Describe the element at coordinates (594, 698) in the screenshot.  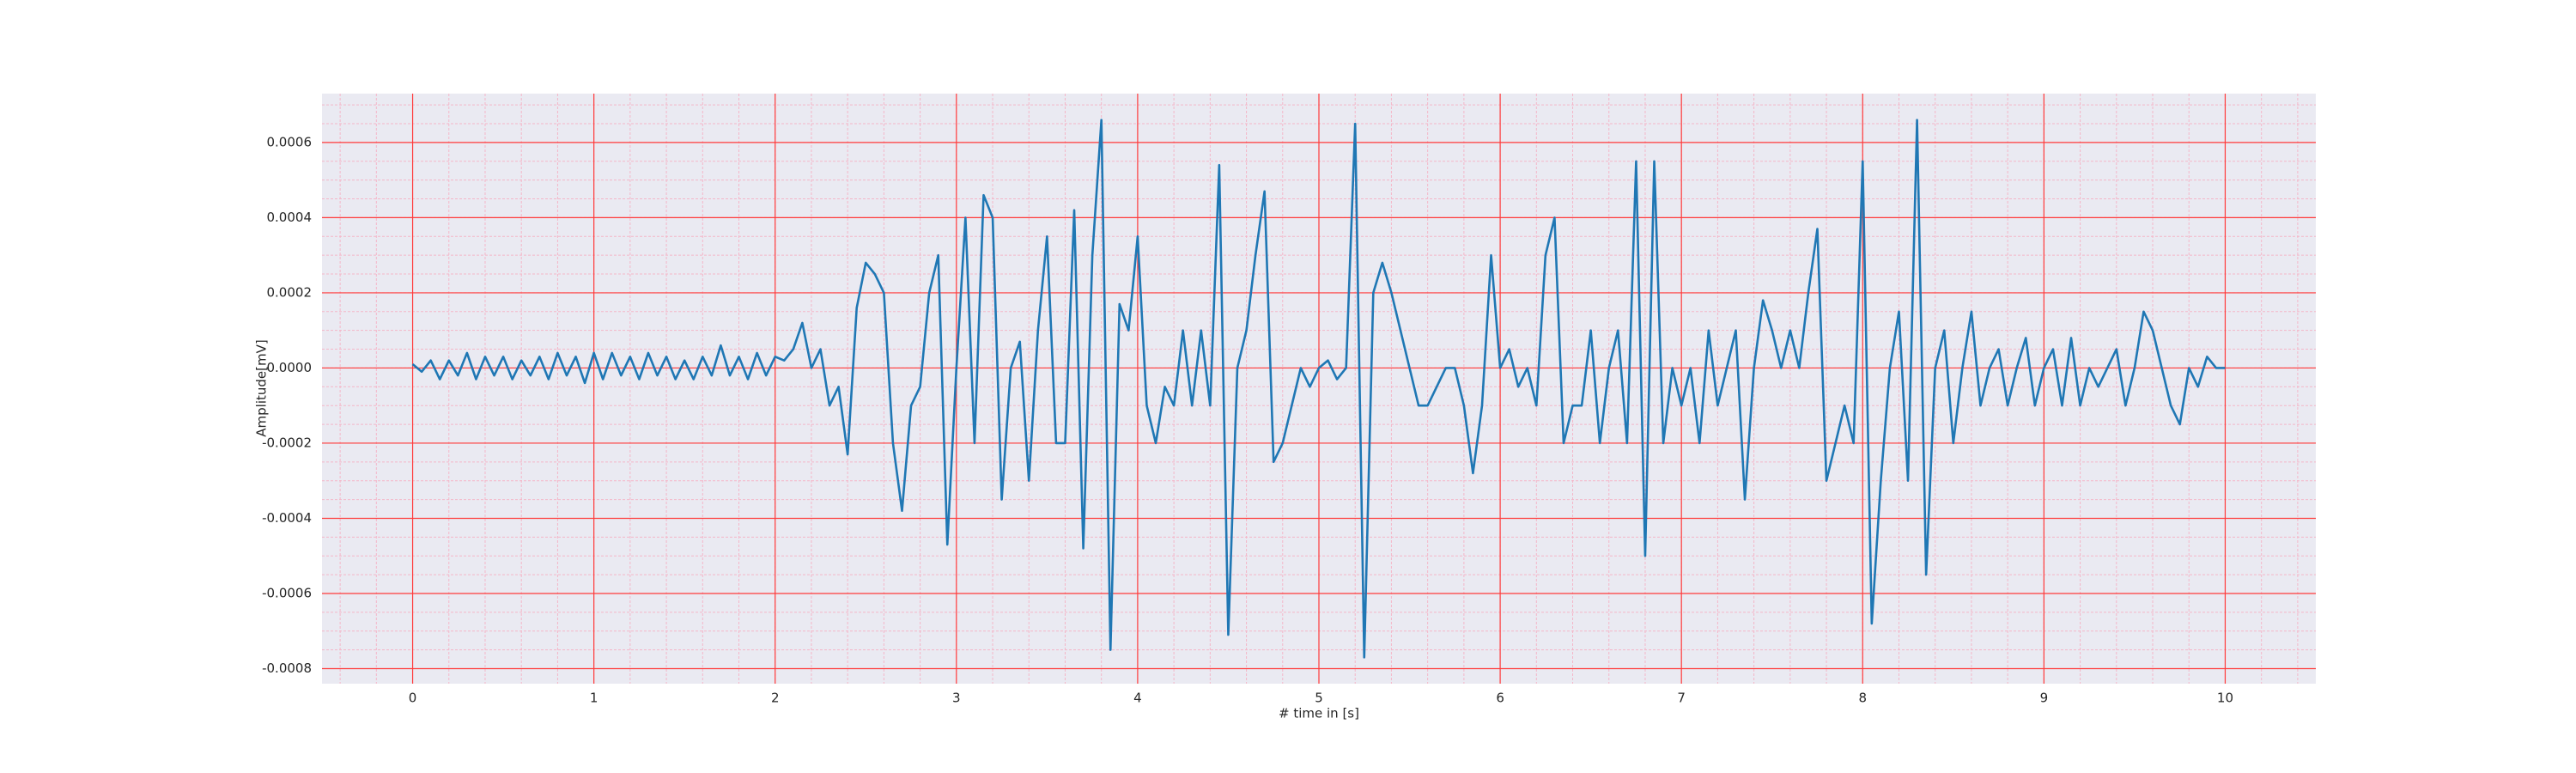
I see `x-tick-label: 1` at that location.